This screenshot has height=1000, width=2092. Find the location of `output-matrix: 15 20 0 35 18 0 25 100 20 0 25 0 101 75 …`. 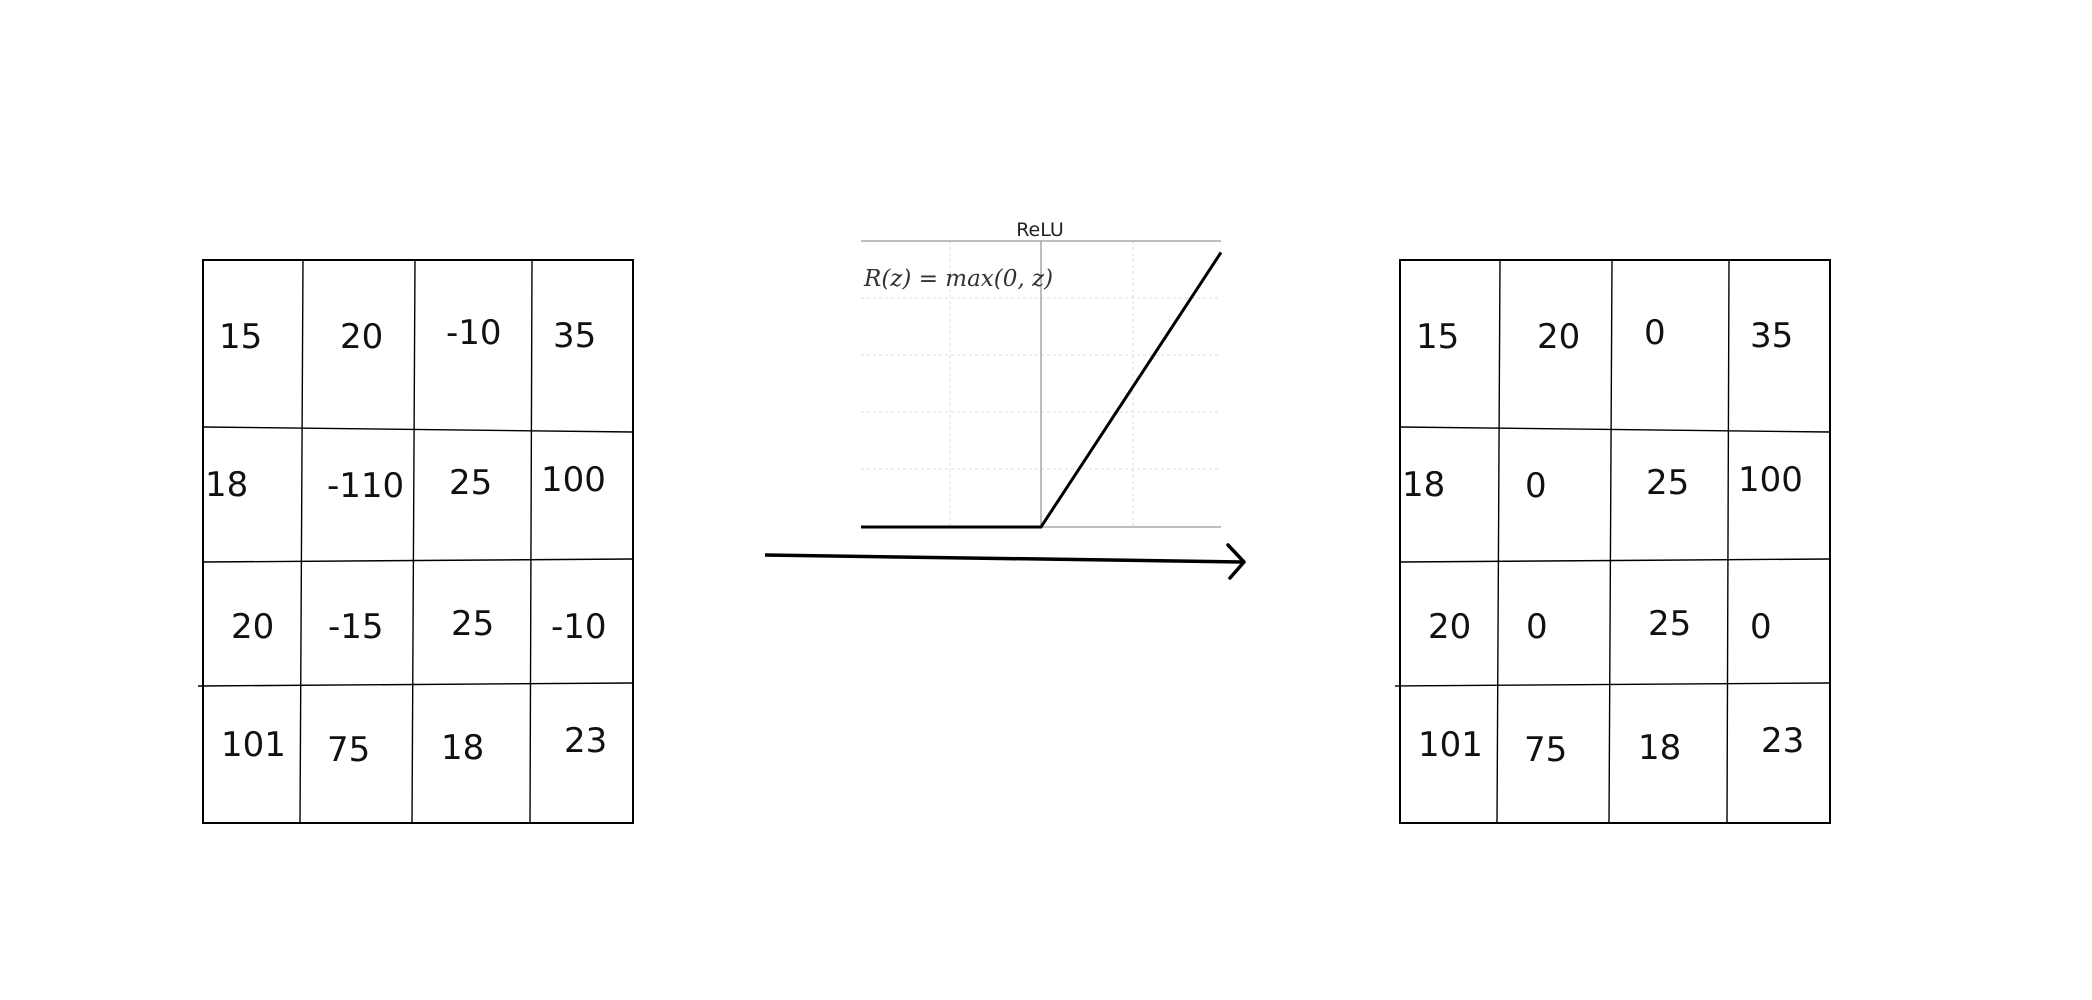

output-matrix: 15 20 0 35 18 0 25 100 20 0 25 0 101 75 … is located at coordinates (1612, 541).